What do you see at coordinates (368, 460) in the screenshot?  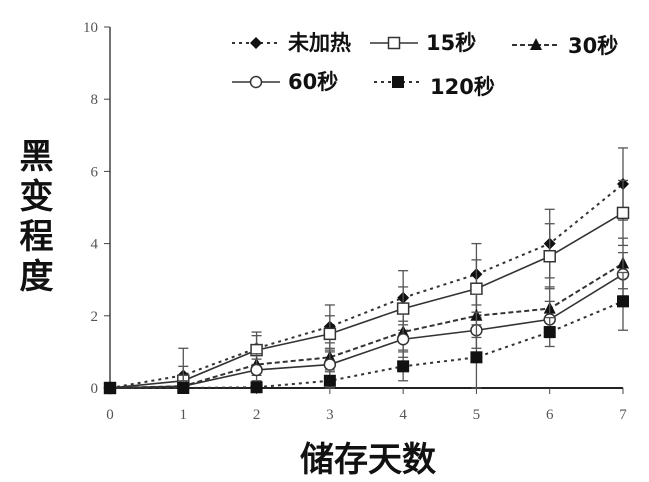 I see `x-axis-label: 储存天数` at bounding box center [368, 460].